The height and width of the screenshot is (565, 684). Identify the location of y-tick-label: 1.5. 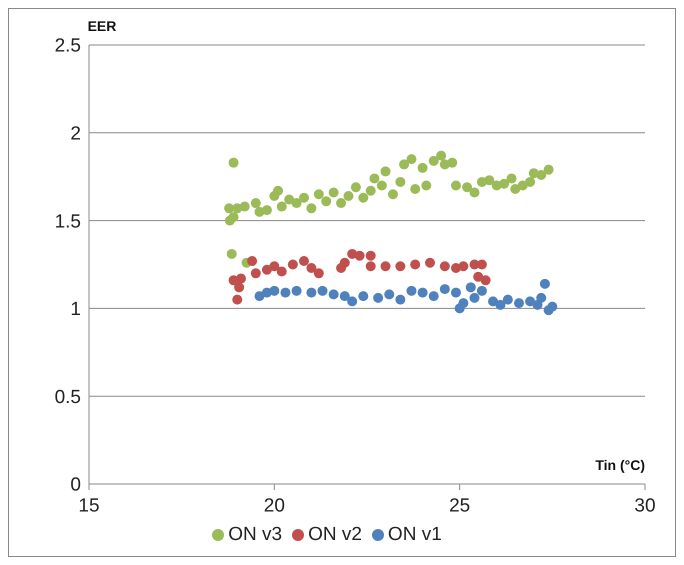
(67, 221).